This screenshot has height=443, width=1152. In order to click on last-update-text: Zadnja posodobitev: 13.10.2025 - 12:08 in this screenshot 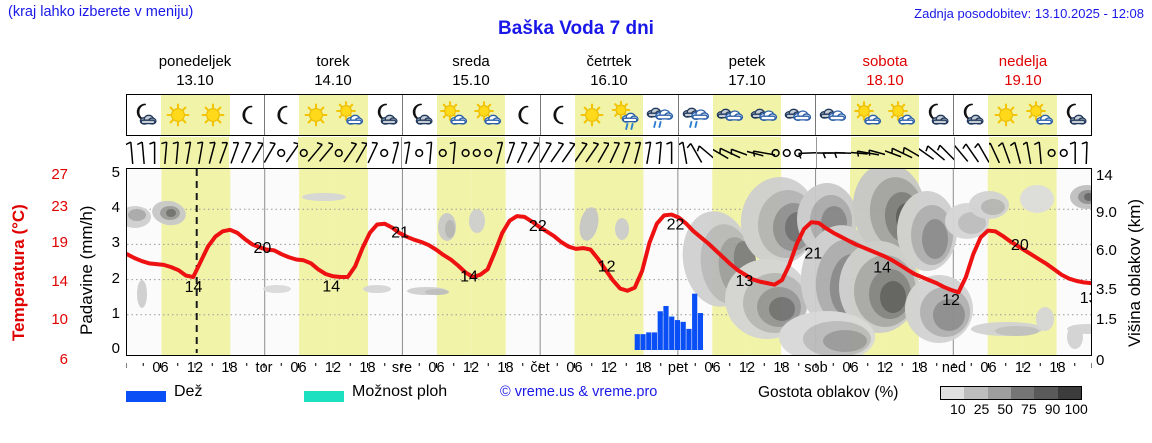, I will do `click(1029, 13)`.